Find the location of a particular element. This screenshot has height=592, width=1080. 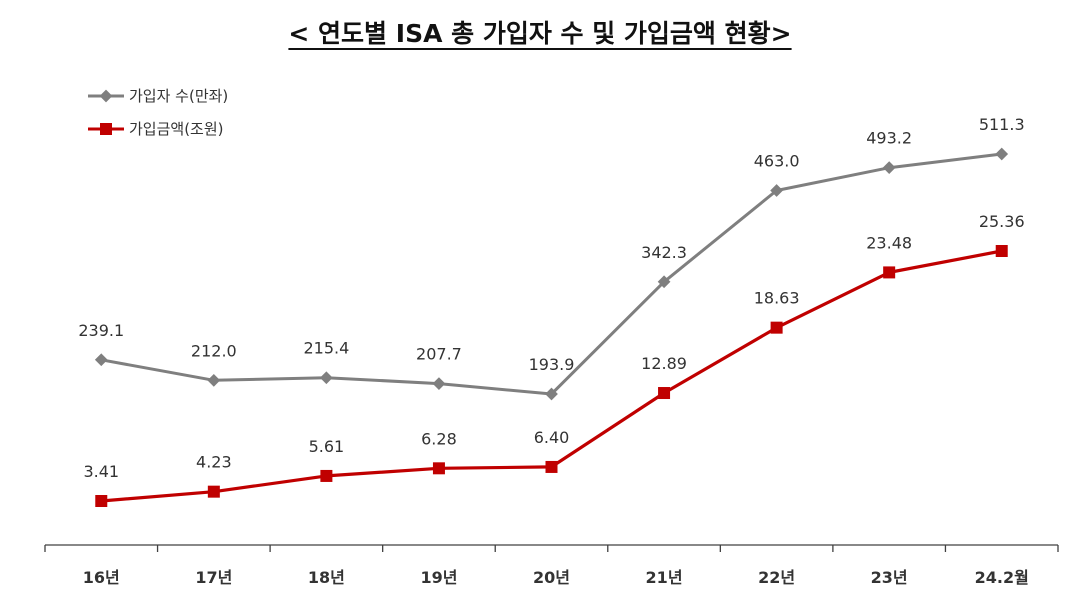

data-label: 493.2 is located at coordinates (889, 138).